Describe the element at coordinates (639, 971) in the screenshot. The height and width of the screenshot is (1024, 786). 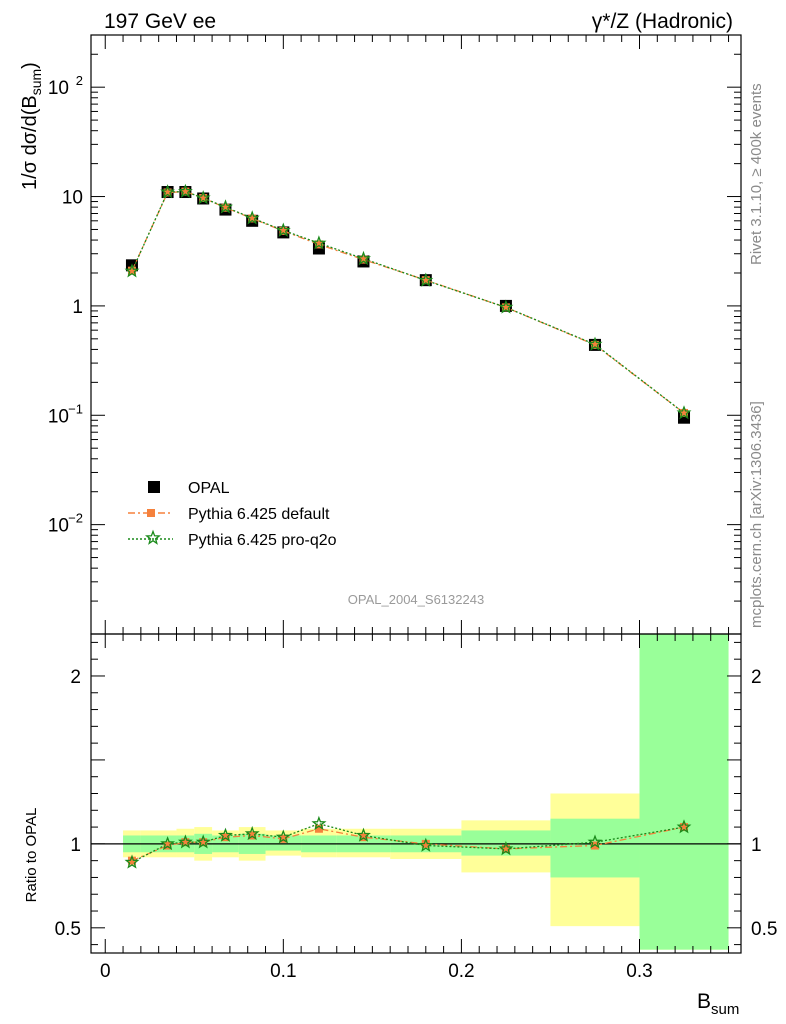
I see `x-tick-label: 0.3` at that location.